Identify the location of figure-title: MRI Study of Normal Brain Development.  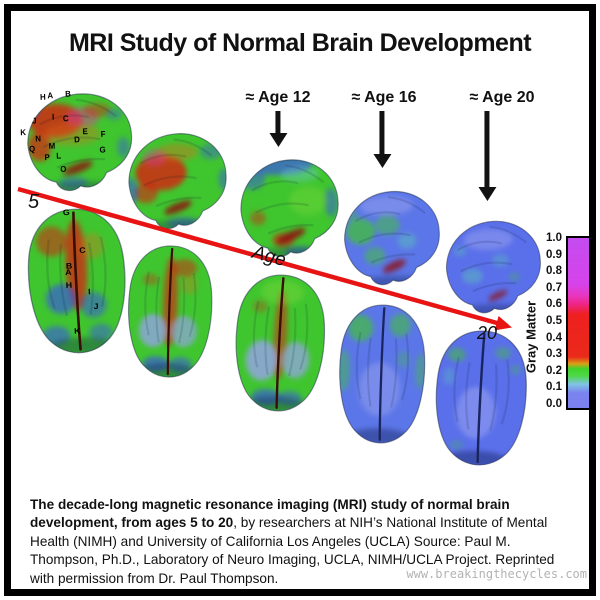
(300, 43).